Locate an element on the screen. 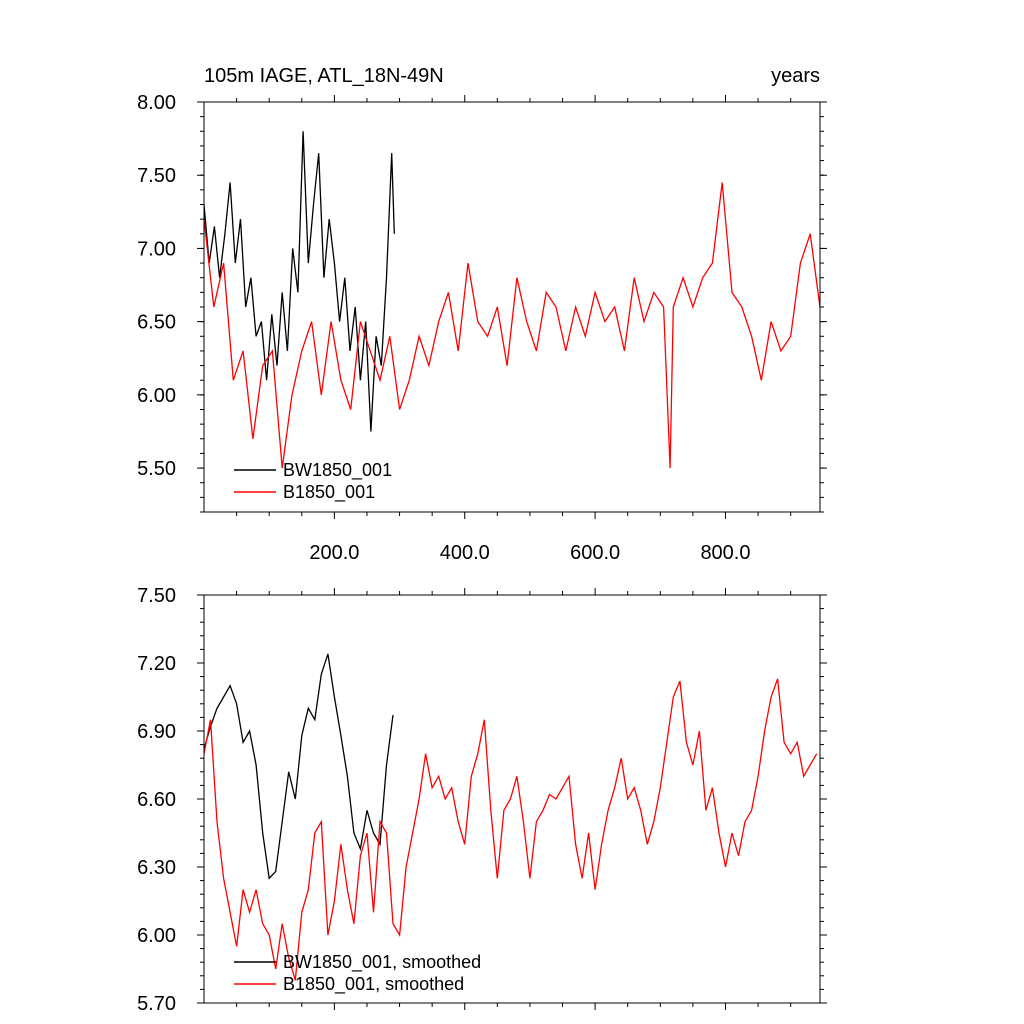 The height and width of the screenshot is (1024, 1024). y-tick-label: 6.60 is located at coordinates (156, 800).